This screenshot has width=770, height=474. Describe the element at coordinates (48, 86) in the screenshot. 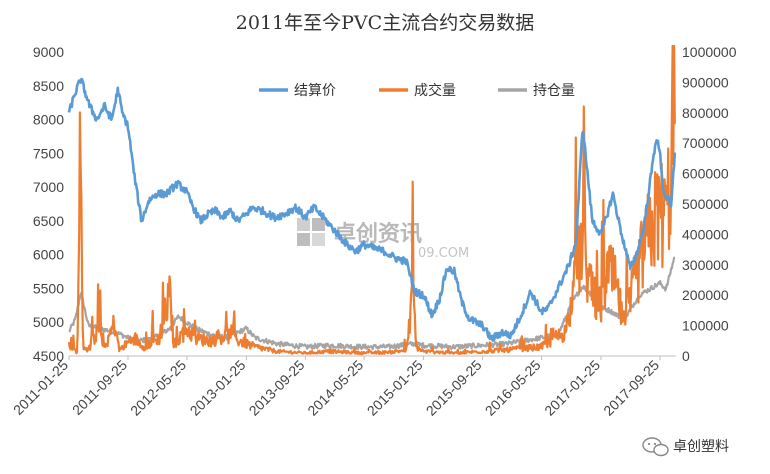

I see `y-left-tick-label: 8500` at that location.